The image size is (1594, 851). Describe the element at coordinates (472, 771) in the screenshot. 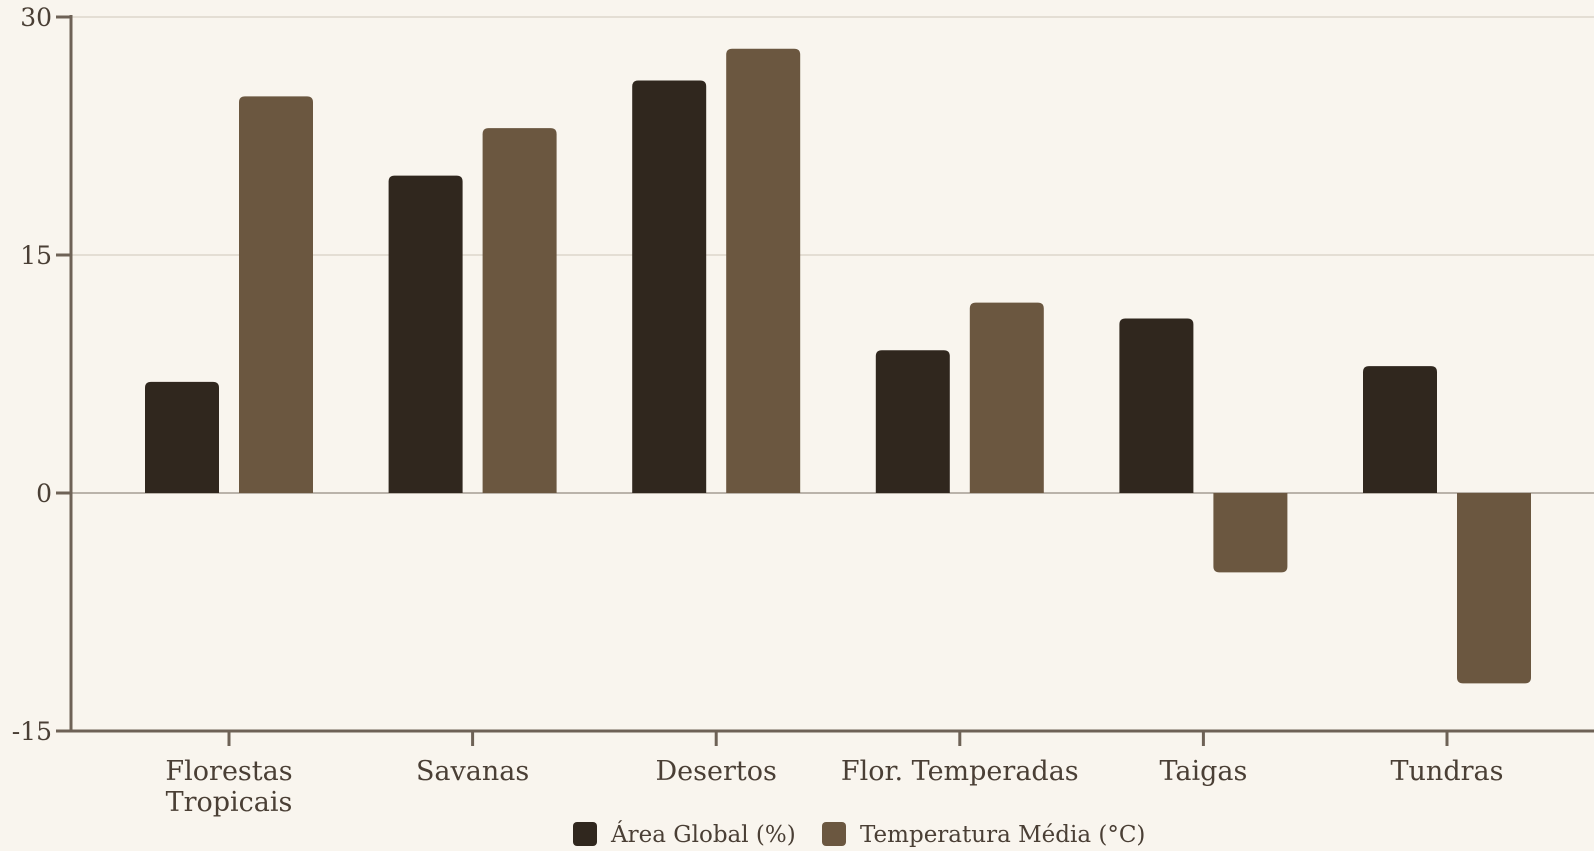

I see `x-tick-label: Savanas` at that location.